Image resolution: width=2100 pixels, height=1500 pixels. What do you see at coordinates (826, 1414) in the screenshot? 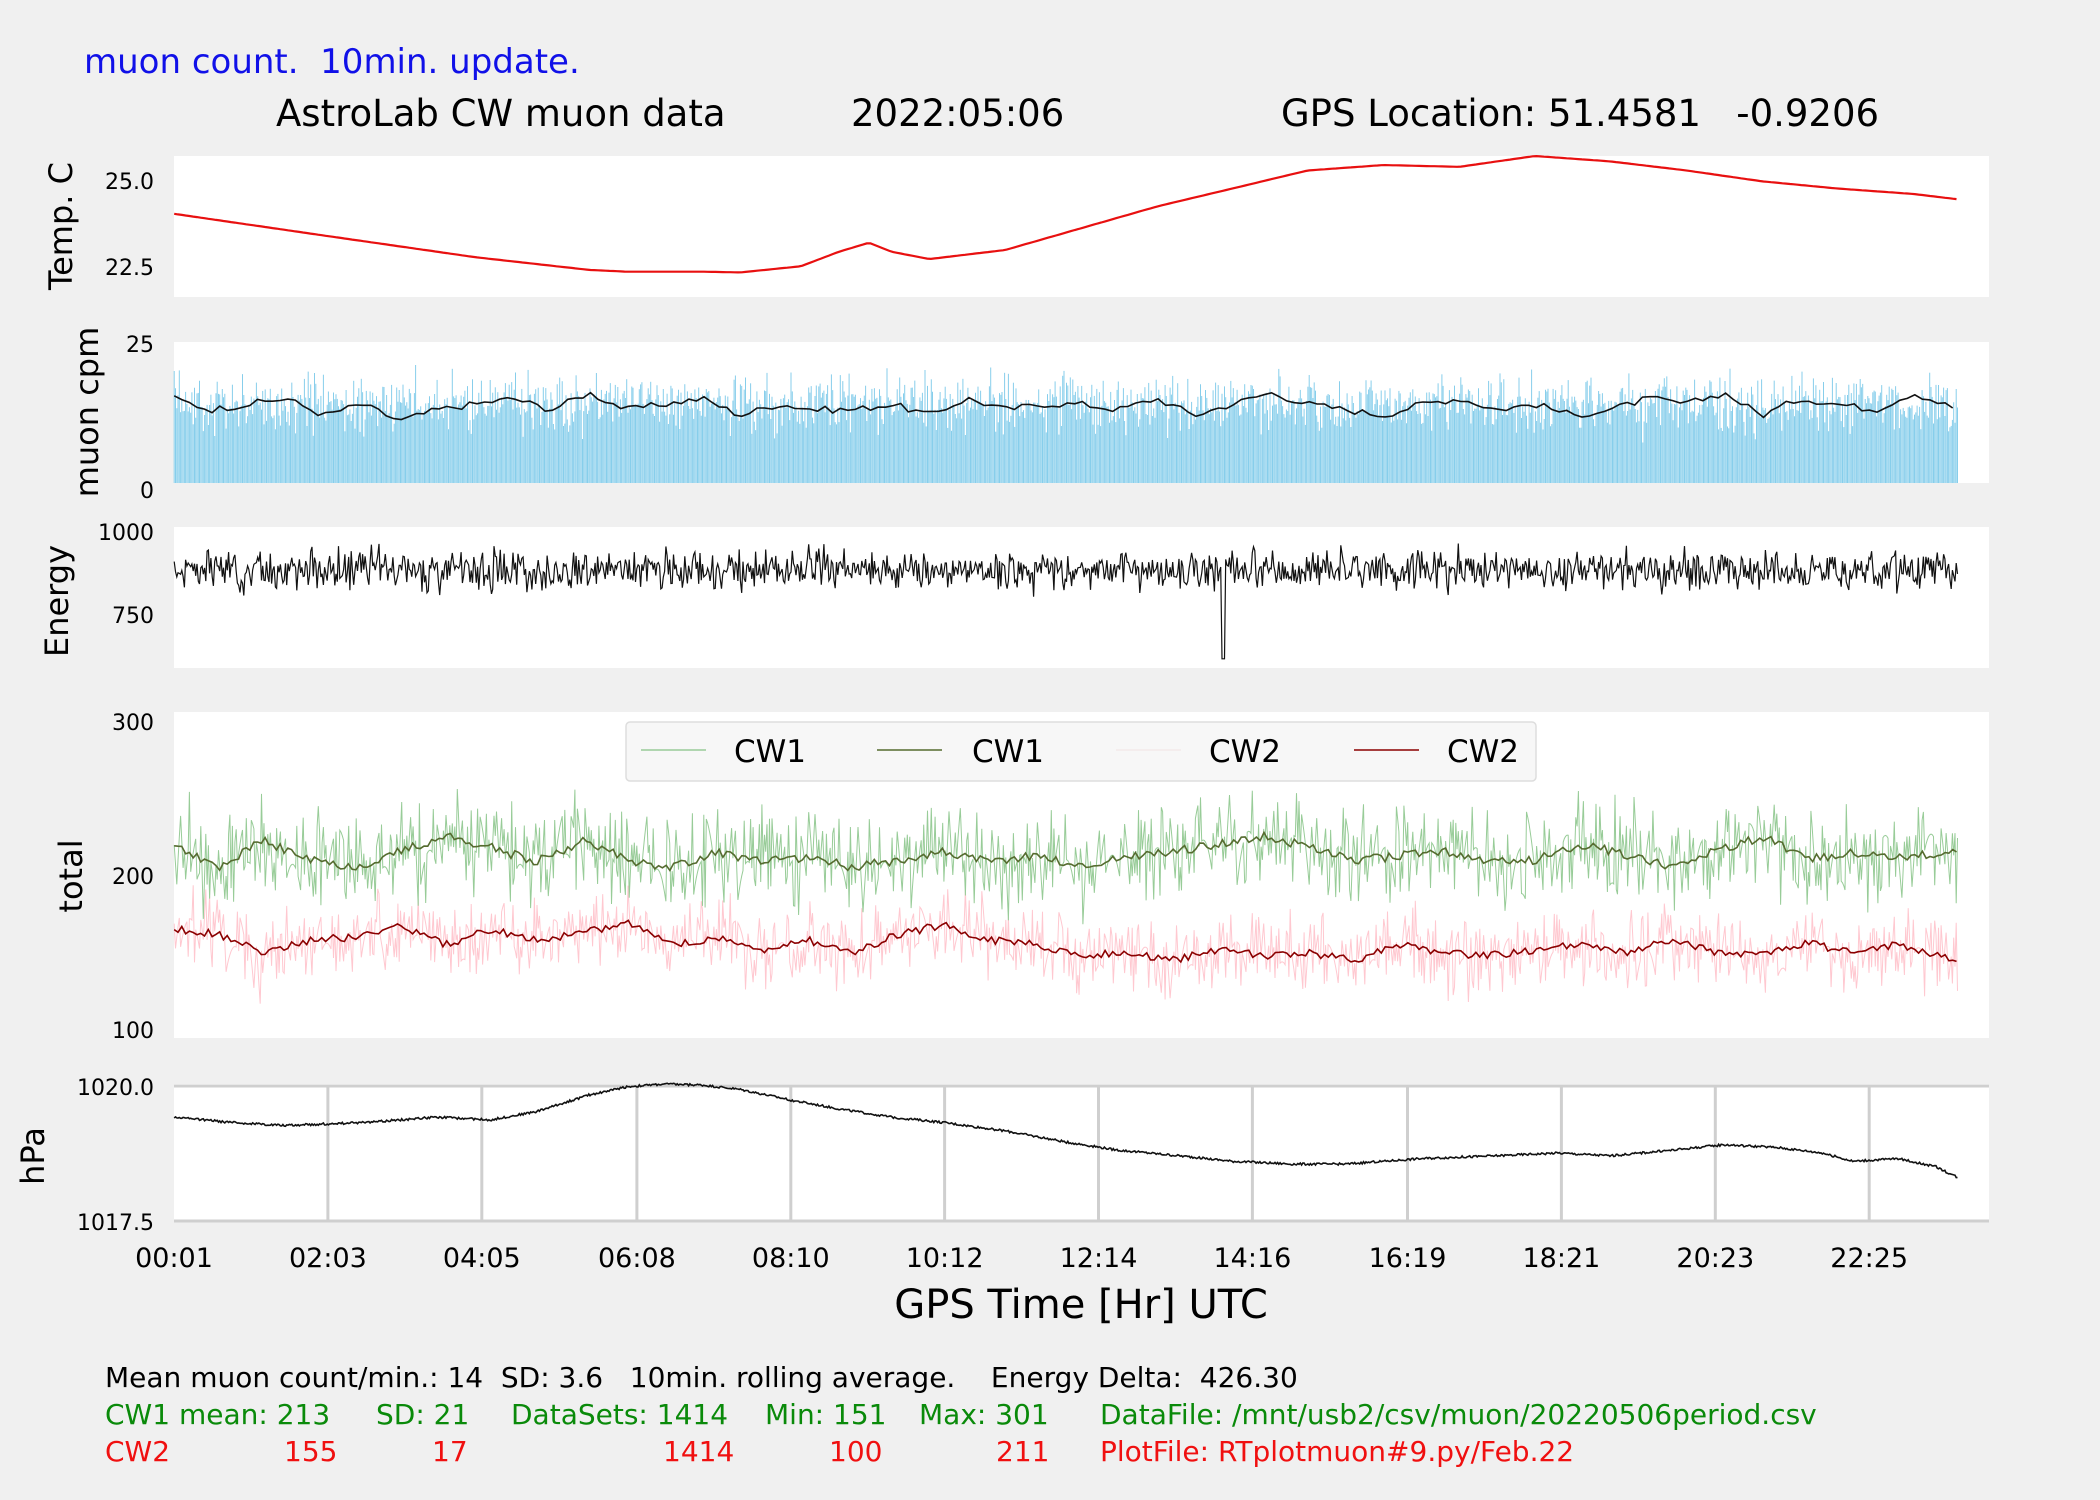
I see `cw1-min: Min: 151` at bounding box center [826, 1414].